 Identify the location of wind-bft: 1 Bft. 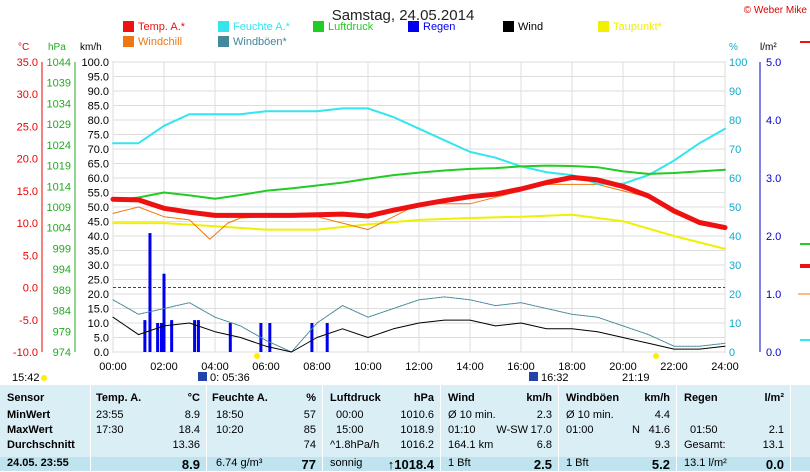
(459, 463).